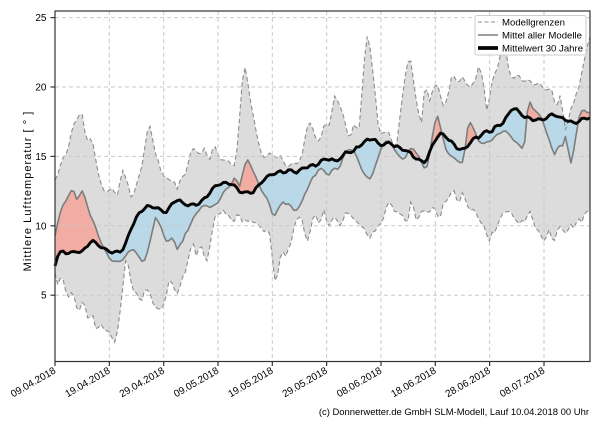 Image resolution: width=600 pixels, height=425 pixels. I want to click on svg-text: 5, so click(44, 296).